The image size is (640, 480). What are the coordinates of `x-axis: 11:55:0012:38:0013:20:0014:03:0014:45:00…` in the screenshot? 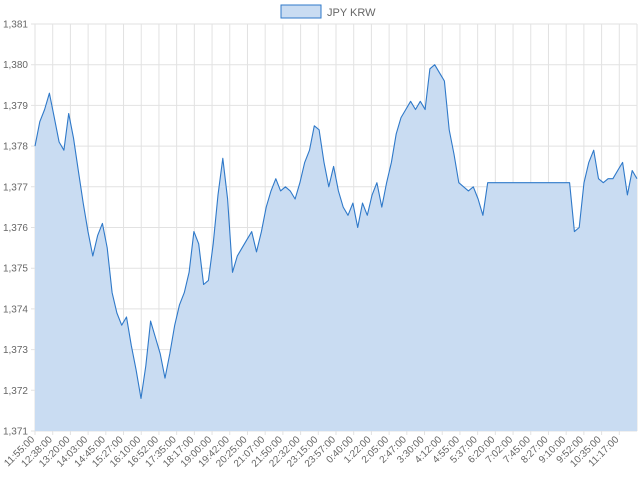 It's located at (311, 452).